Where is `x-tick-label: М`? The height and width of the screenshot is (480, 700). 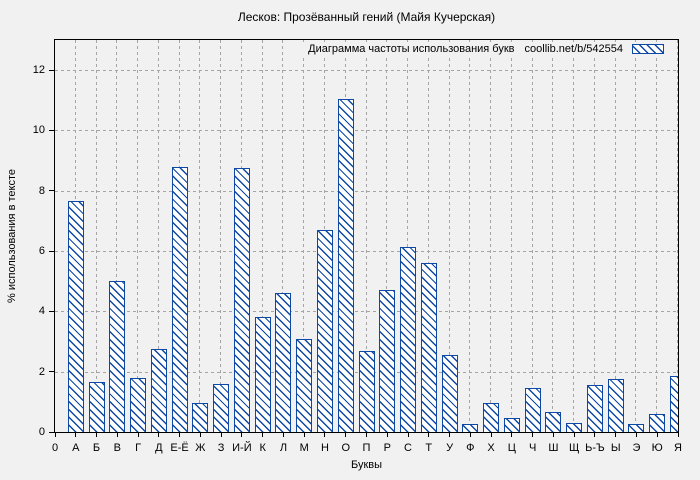 x-tick-label: М is located at coordinates (304, 448).